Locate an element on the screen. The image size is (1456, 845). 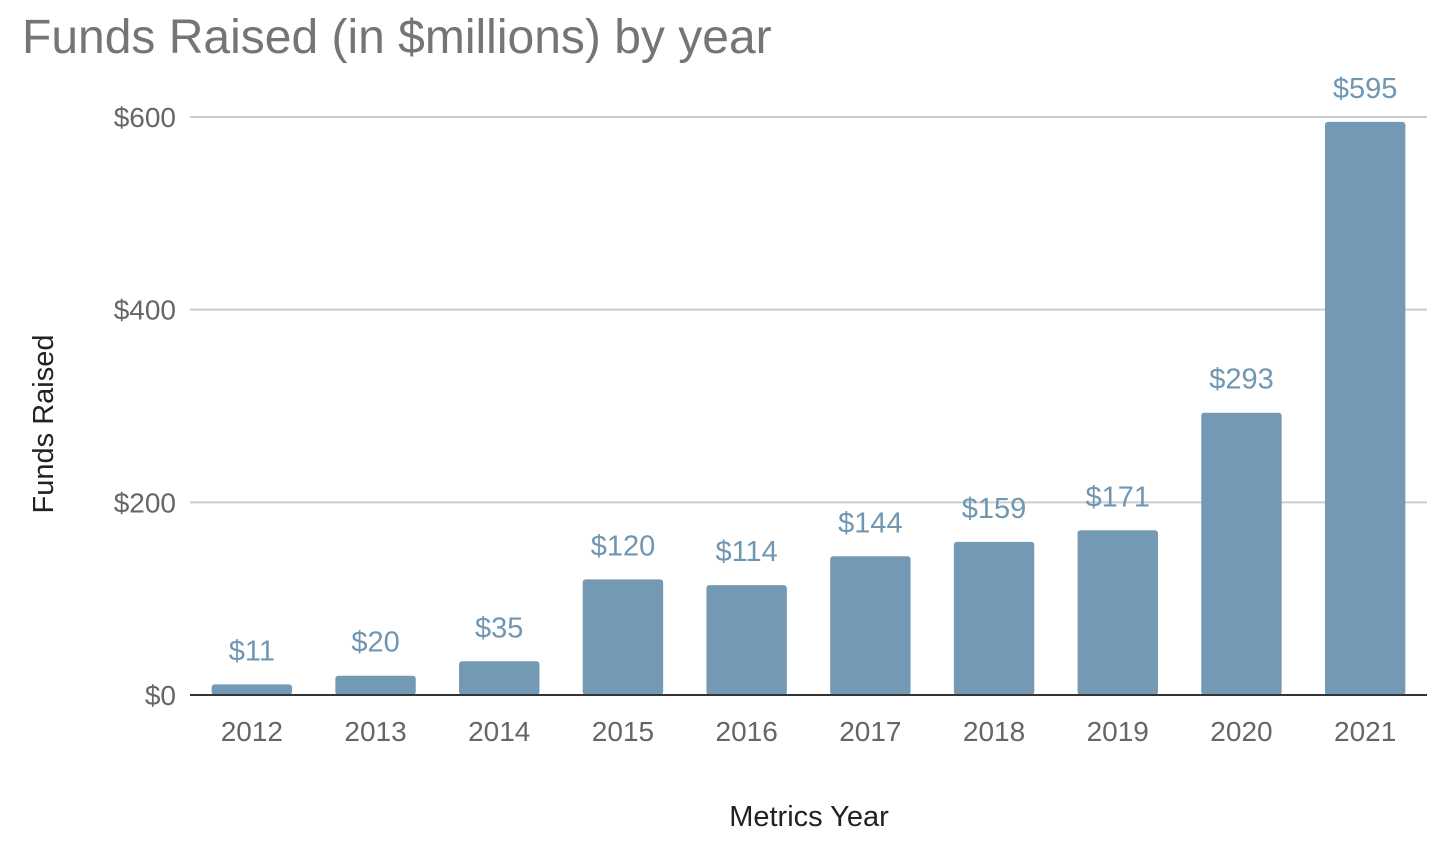
data-label: $171 is located at coordinates (1117, 497).